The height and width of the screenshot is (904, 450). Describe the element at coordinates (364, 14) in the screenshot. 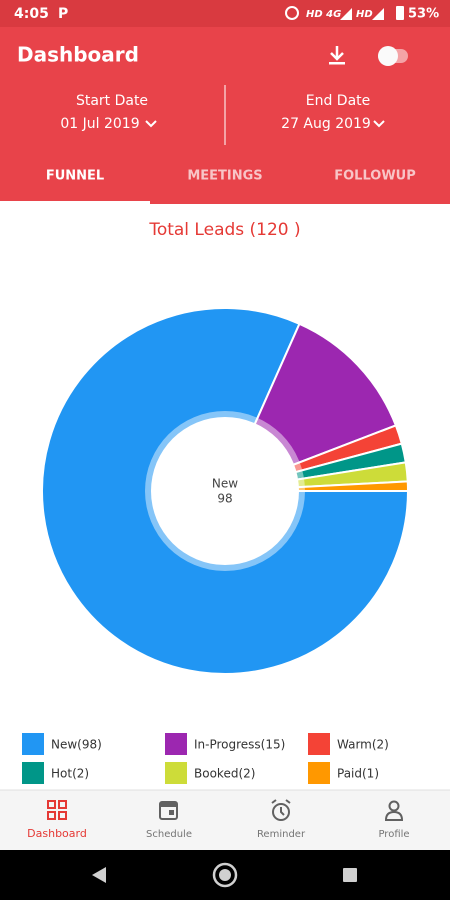

I see `status-network-2: HD` at that location.